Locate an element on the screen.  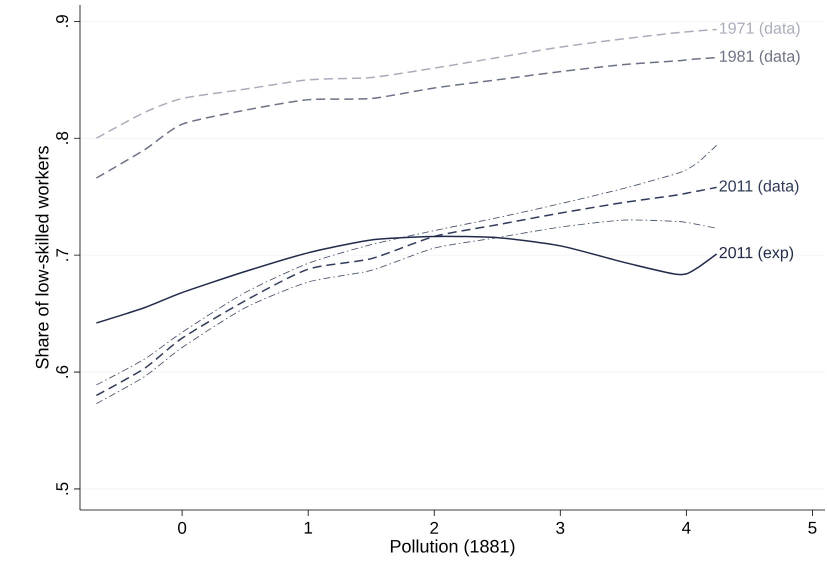
y-axis-title: Share of low-skilled workers is located at coordinates (42, 257).